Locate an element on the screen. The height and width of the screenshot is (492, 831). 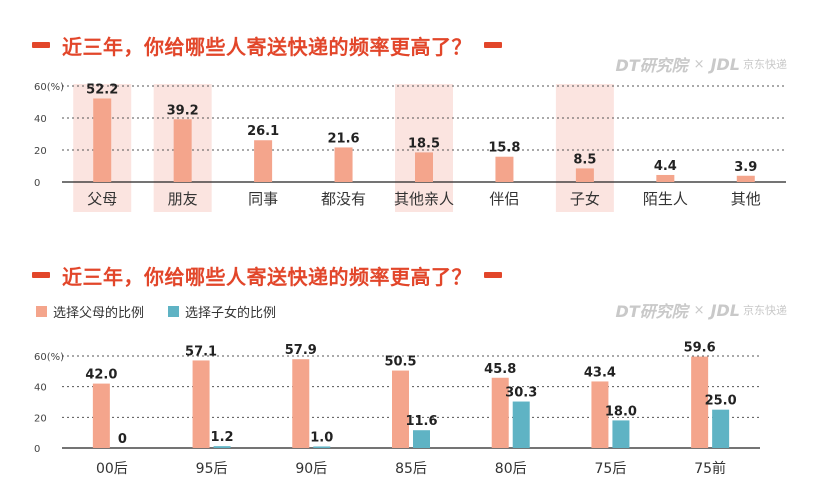
data-label: 8.5 is located at coordinates (584, 159).